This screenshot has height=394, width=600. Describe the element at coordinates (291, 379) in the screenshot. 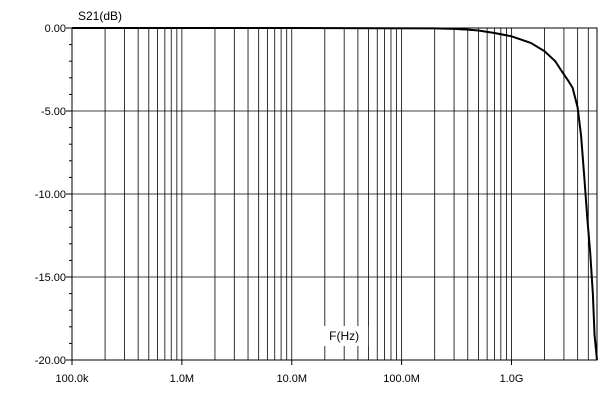

I see `x-tick-label: 10.0M` at that location.